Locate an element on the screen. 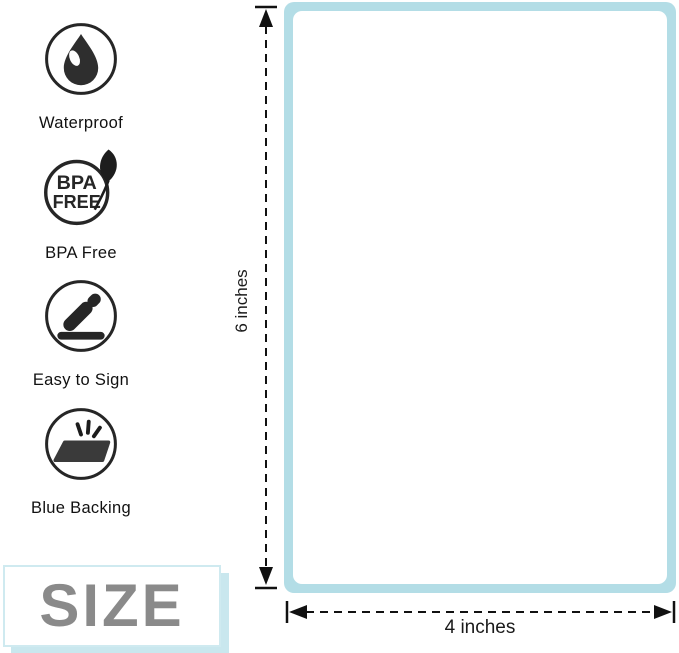 The image size is (679, 653). feature-blue-backing: Blue Backing is located at coordinates (81, 459).